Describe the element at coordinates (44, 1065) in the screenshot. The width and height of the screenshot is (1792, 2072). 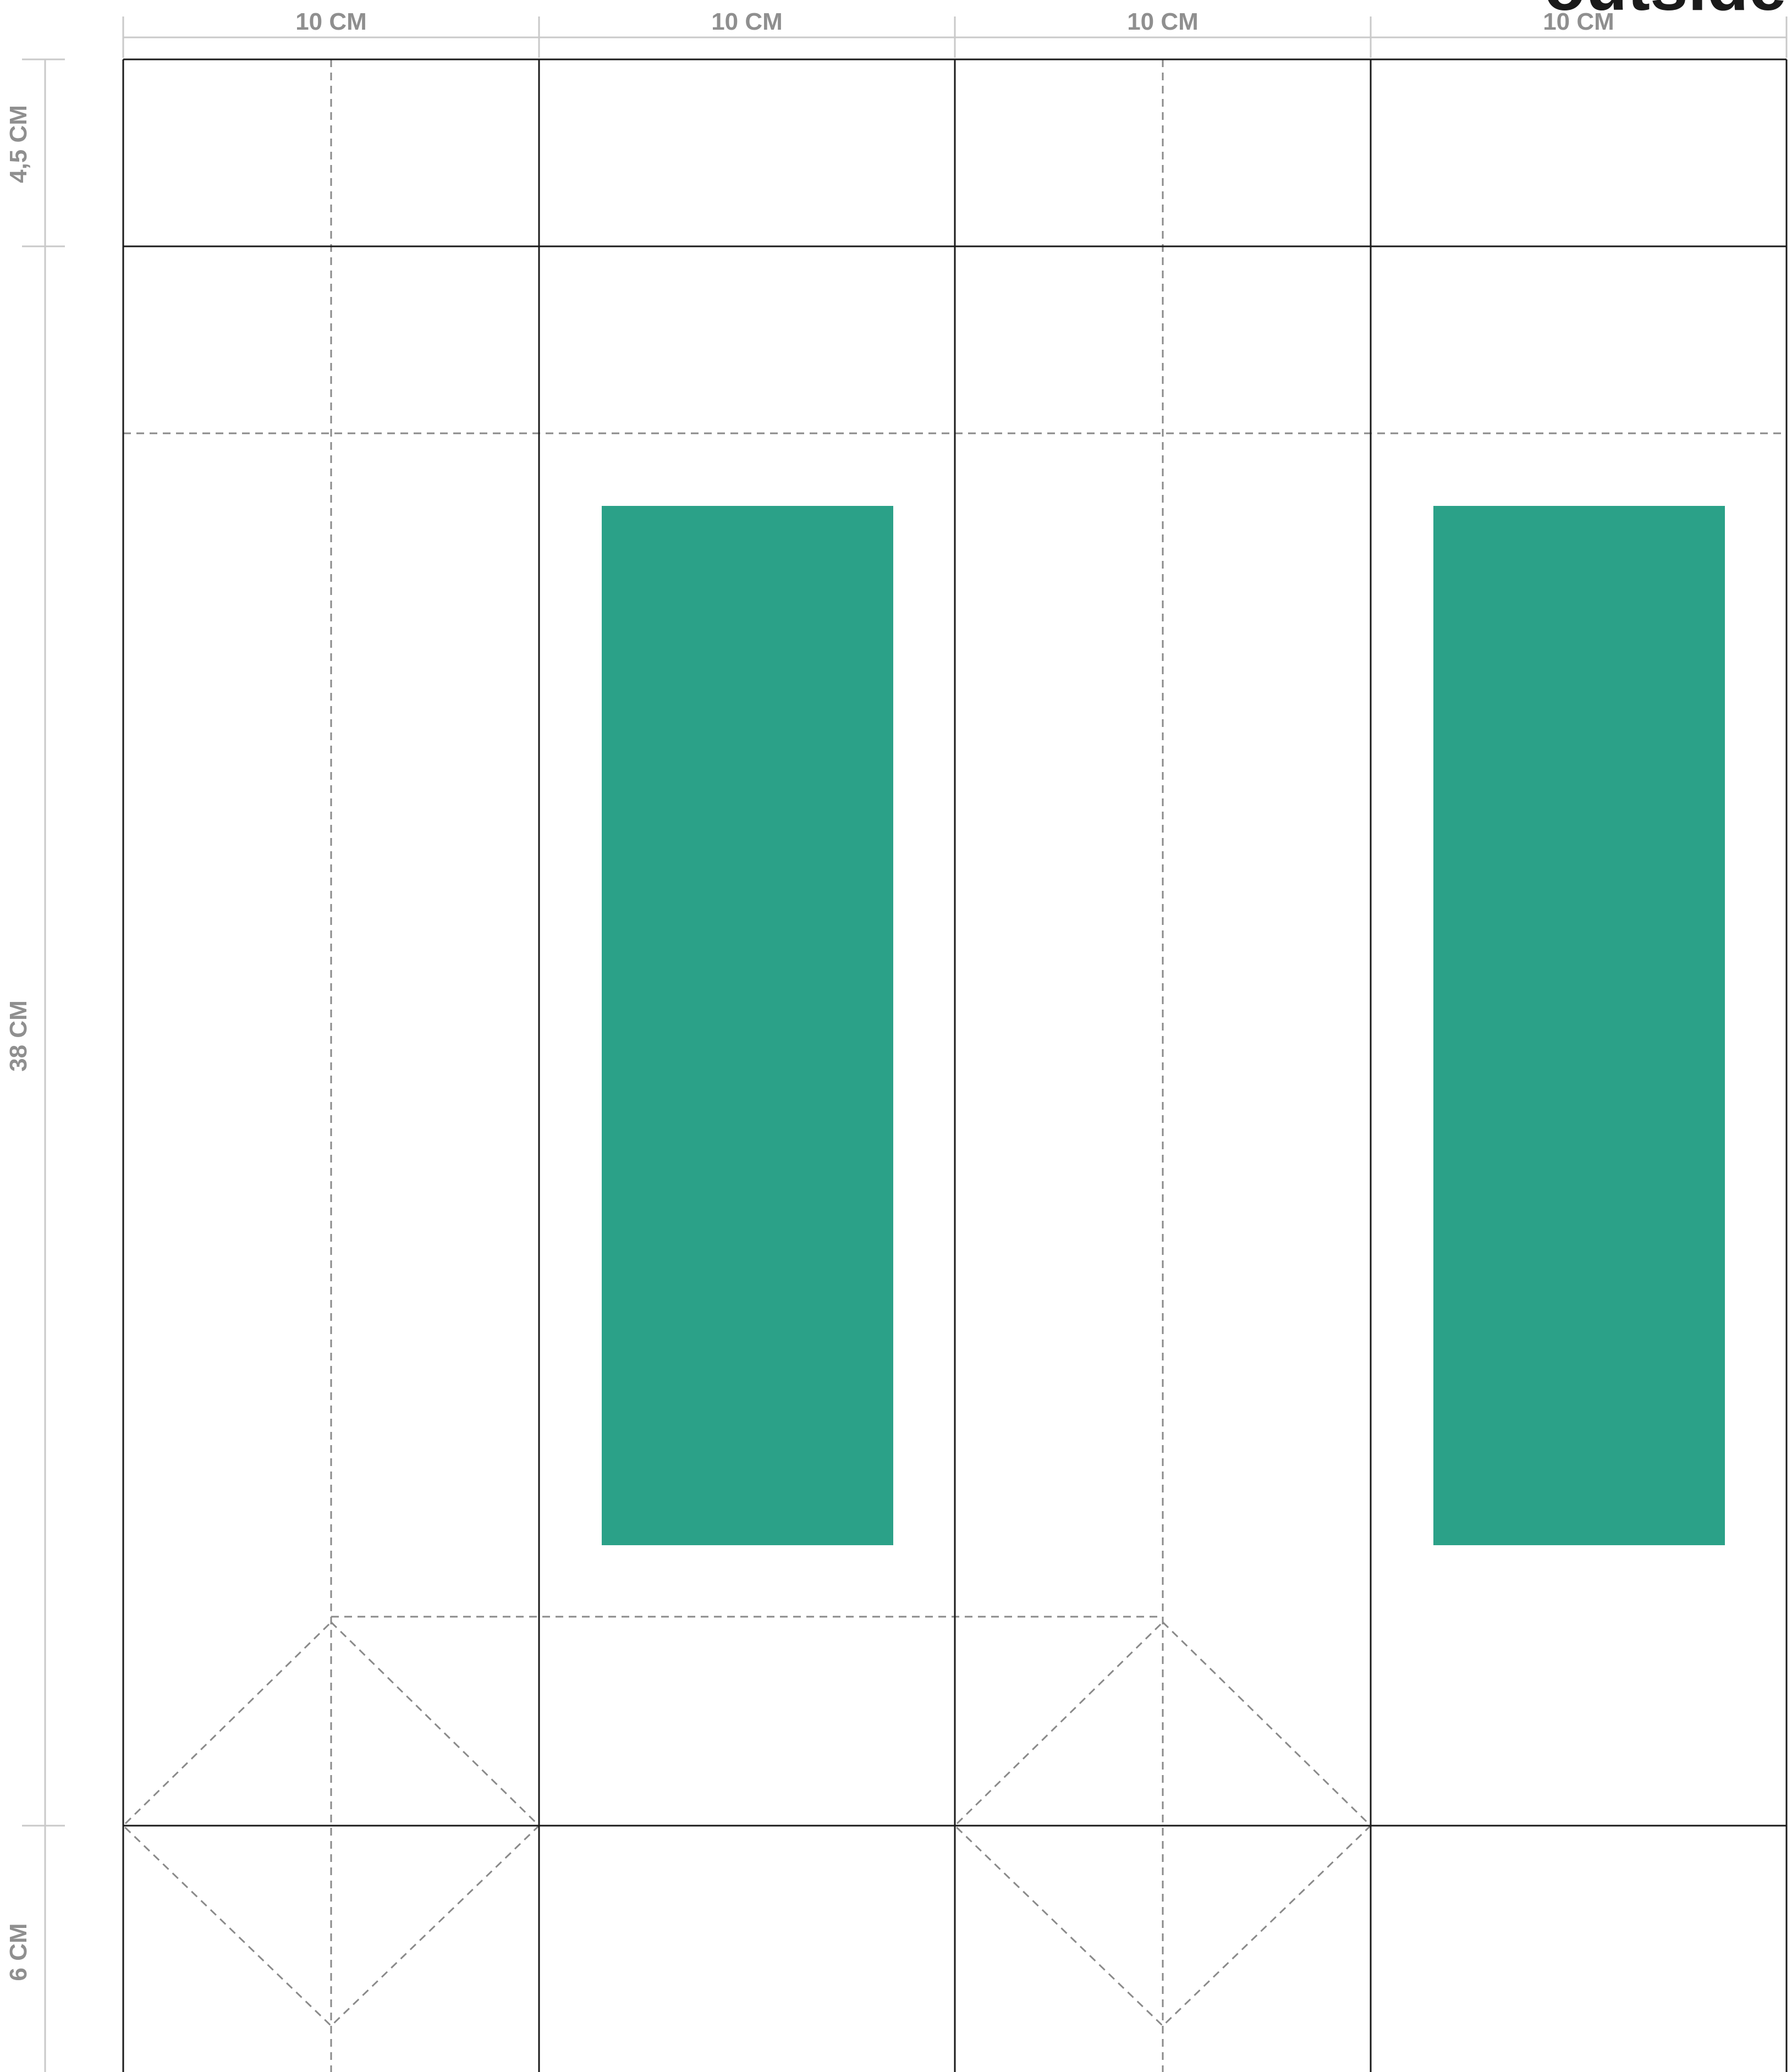
I see `left-dimension-ruler` at that location.